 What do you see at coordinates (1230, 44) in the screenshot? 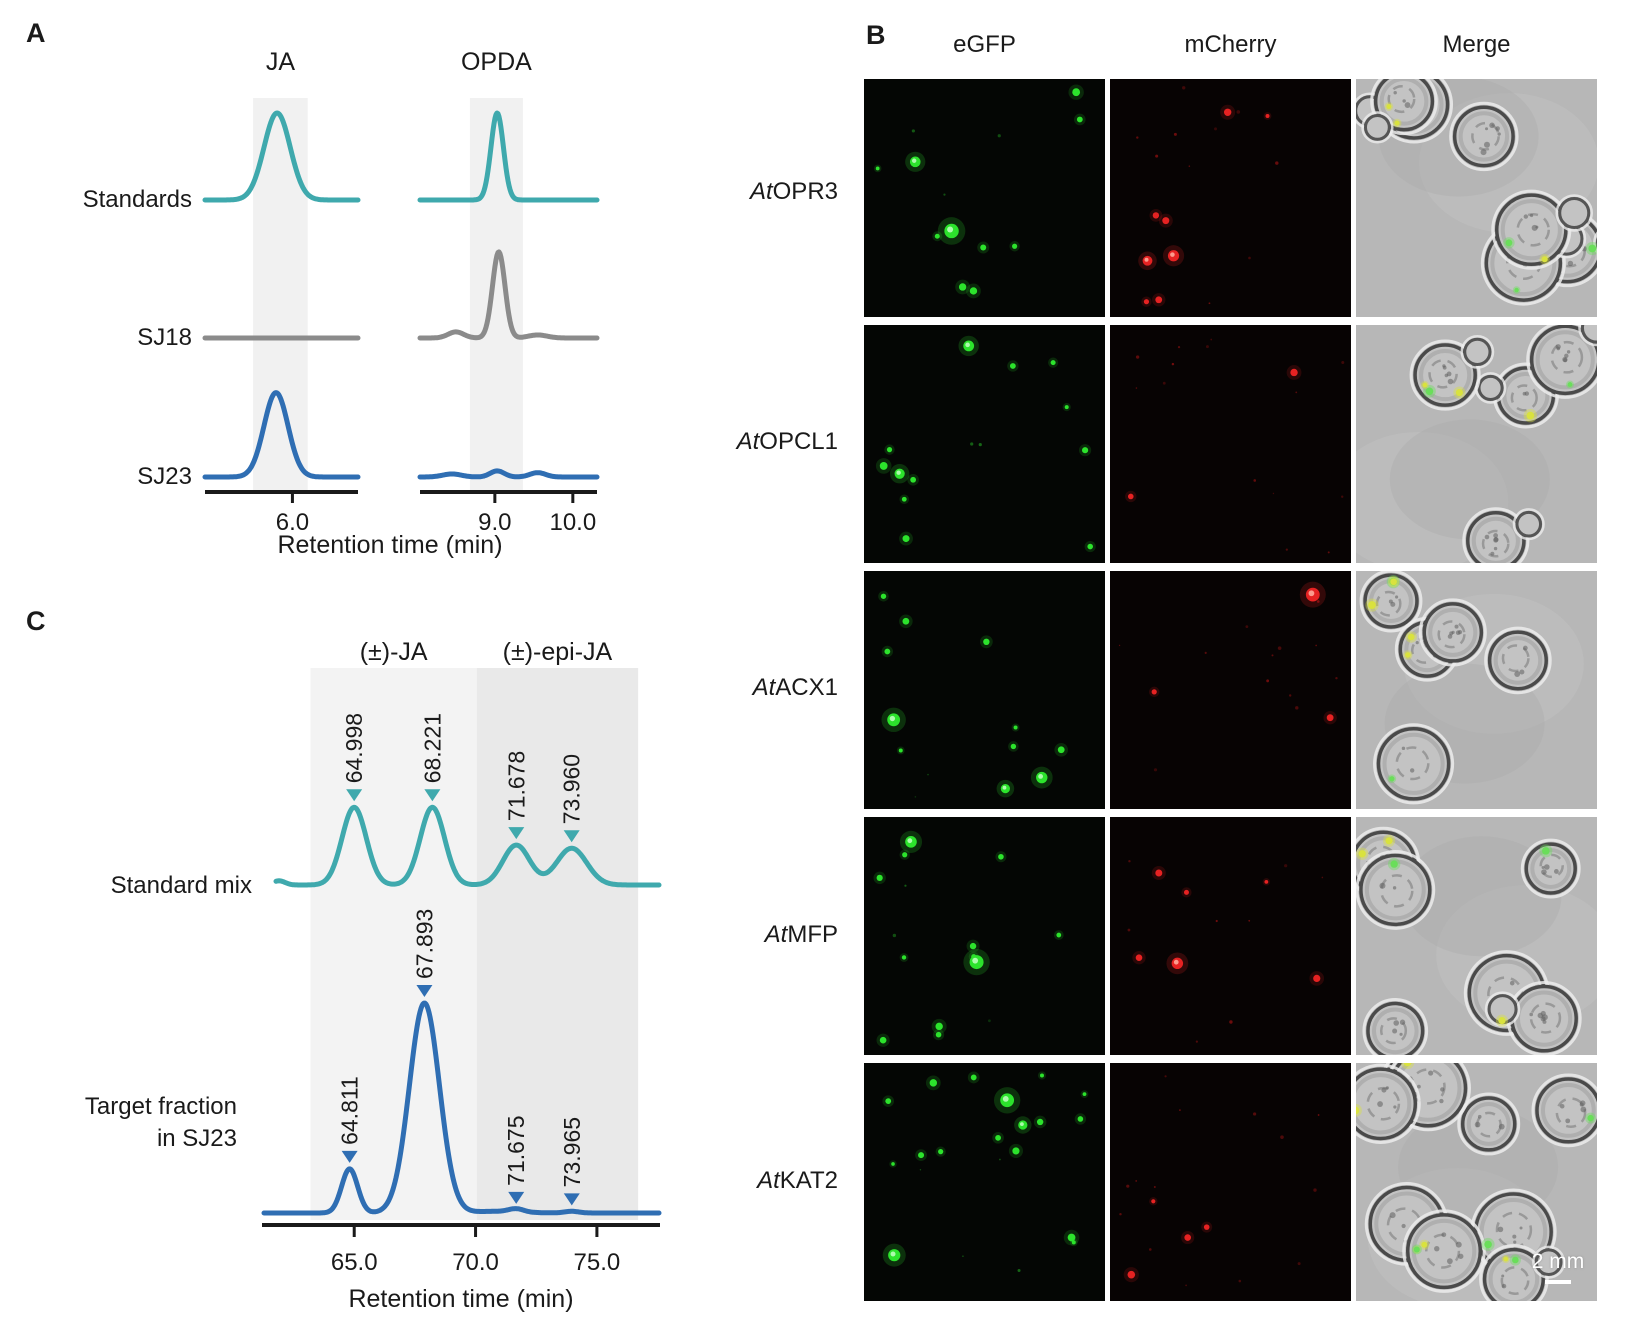
I see `column-header-mcherry: mCherry` at bounding box center [1230, 44].